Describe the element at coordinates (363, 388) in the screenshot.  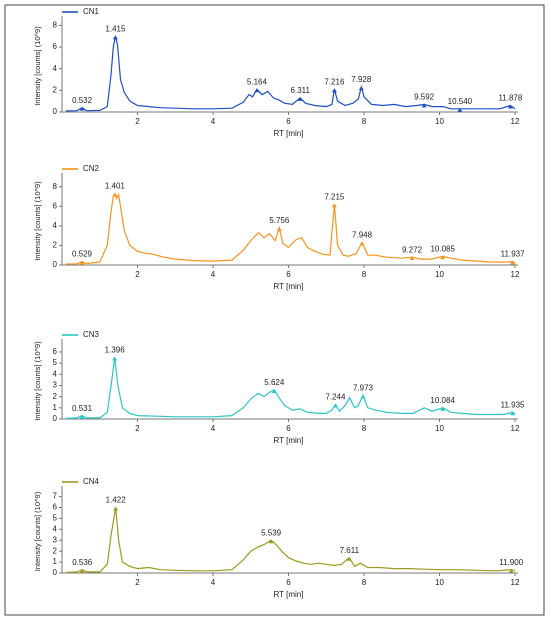
I see `peak-label: 7.973` at that location.